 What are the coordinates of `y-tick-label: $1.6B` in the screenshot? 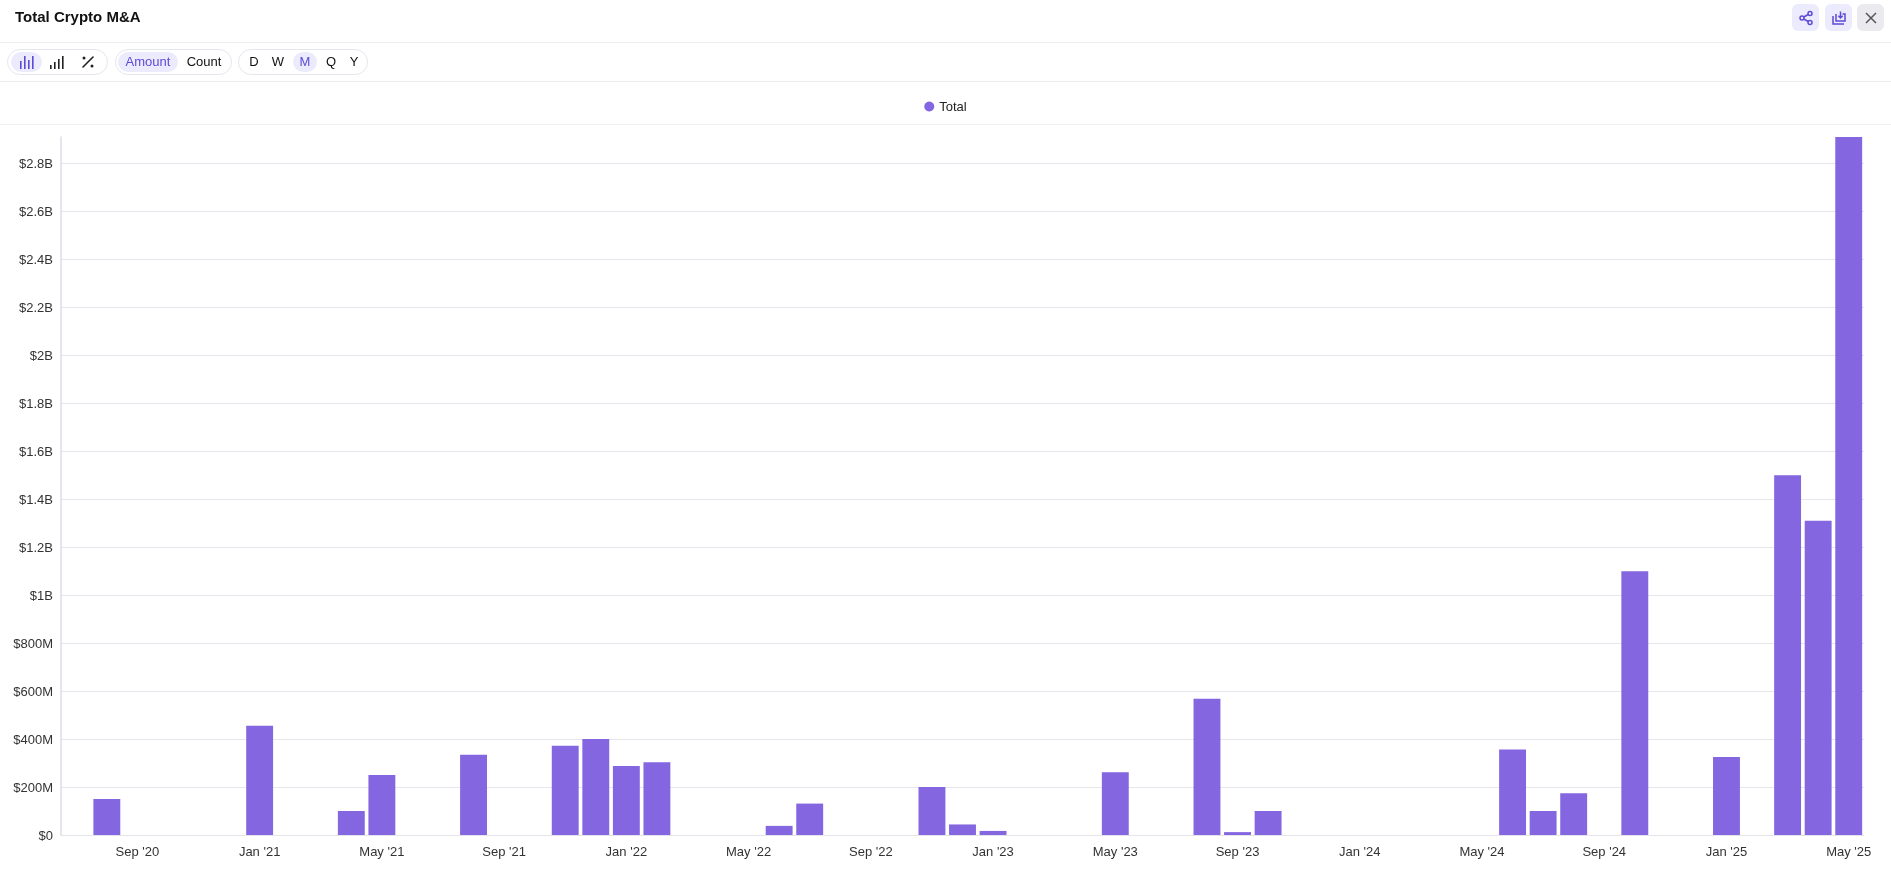 It's located at (36, 451).